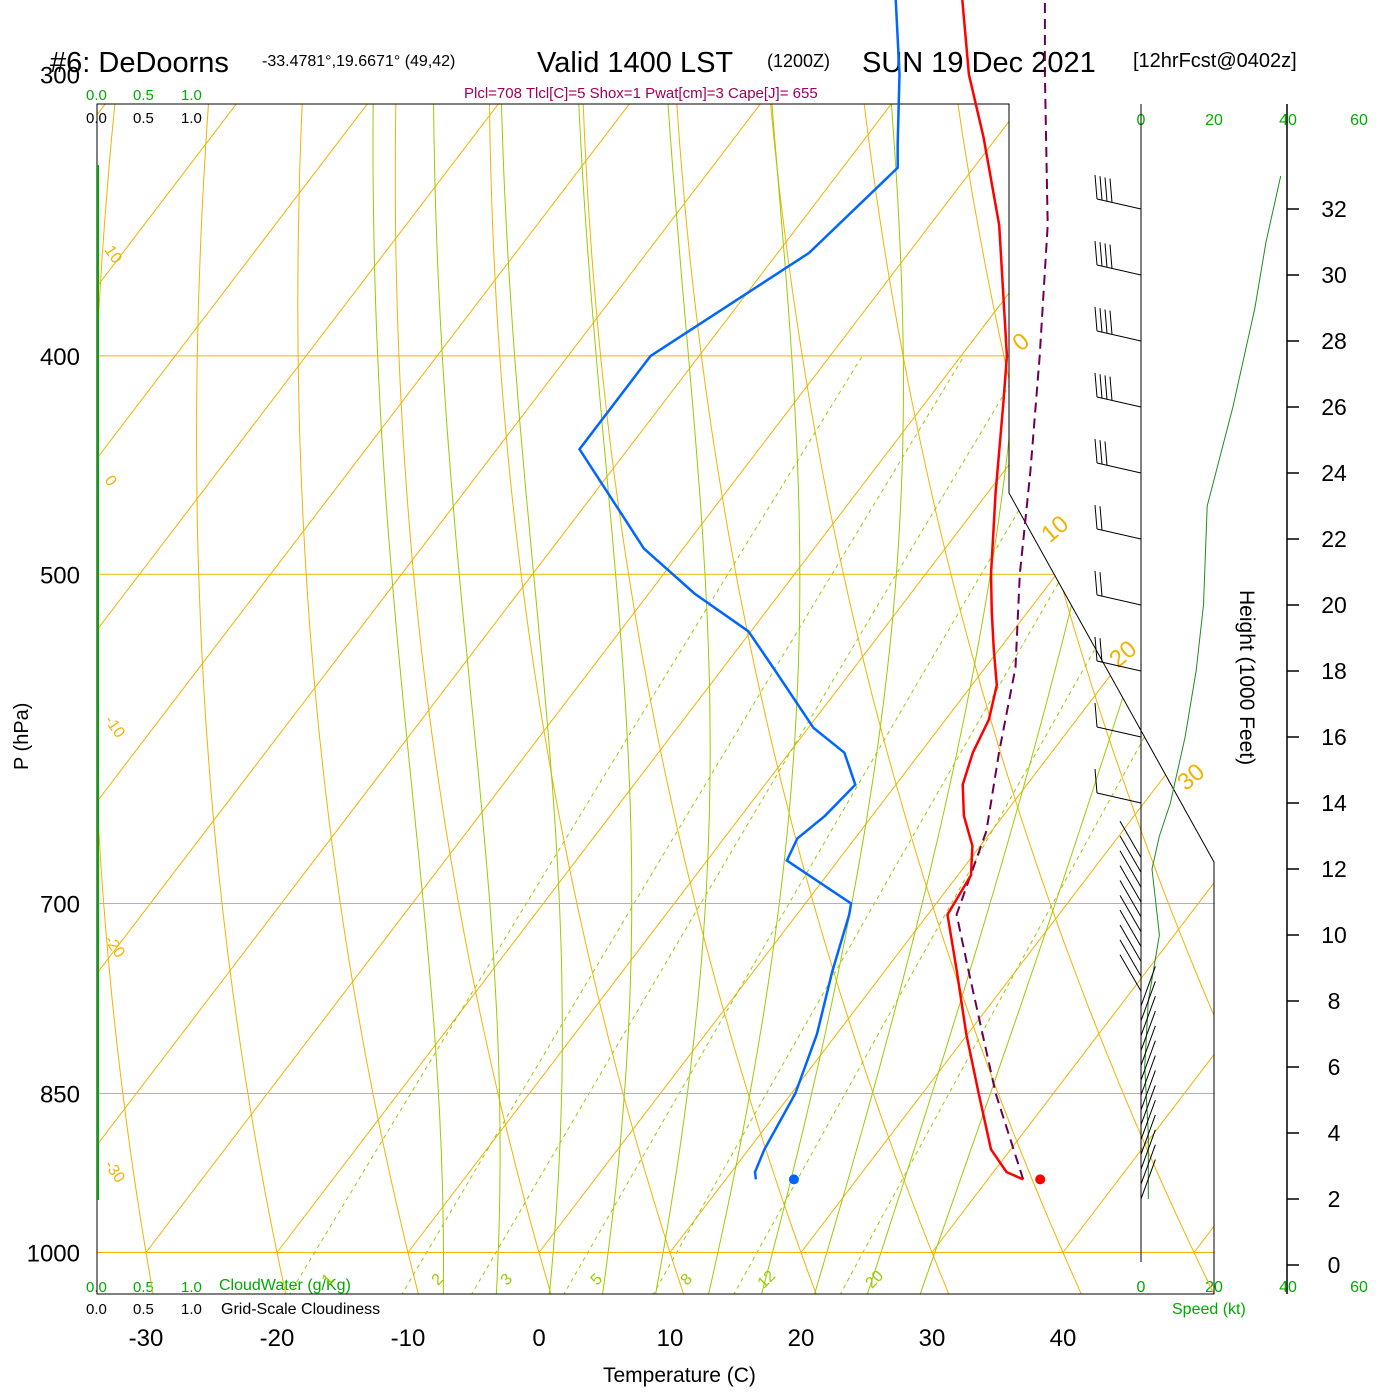 The image size is (1400, 1400). What do you see at coordinates (114, 947) in the screenshot?
I see `dry-adiabat-label: -20` at bounding box center [114, 947].